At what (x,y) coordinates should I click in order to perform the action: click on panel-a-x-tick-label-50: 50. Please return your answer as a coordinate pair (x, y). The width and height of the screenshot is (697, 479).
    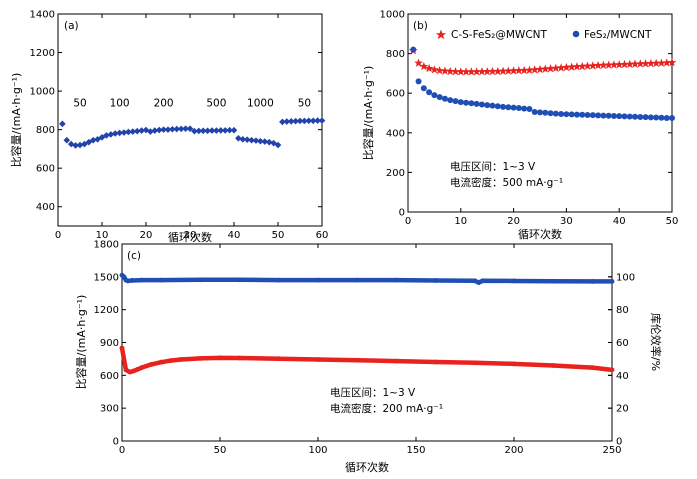
    Looking at the image, I should click on (278, 235).